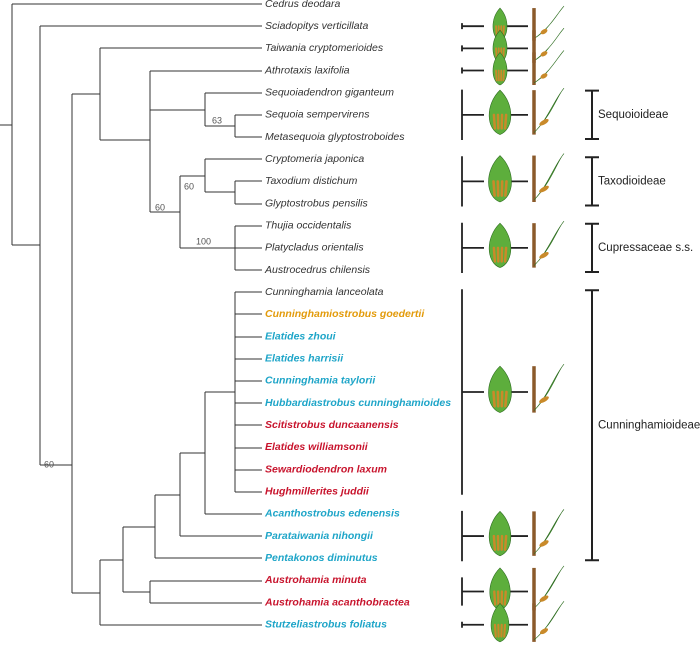 This screenshot has width=700, height=645. I want to click on support-value: 63, so click(217, 120).